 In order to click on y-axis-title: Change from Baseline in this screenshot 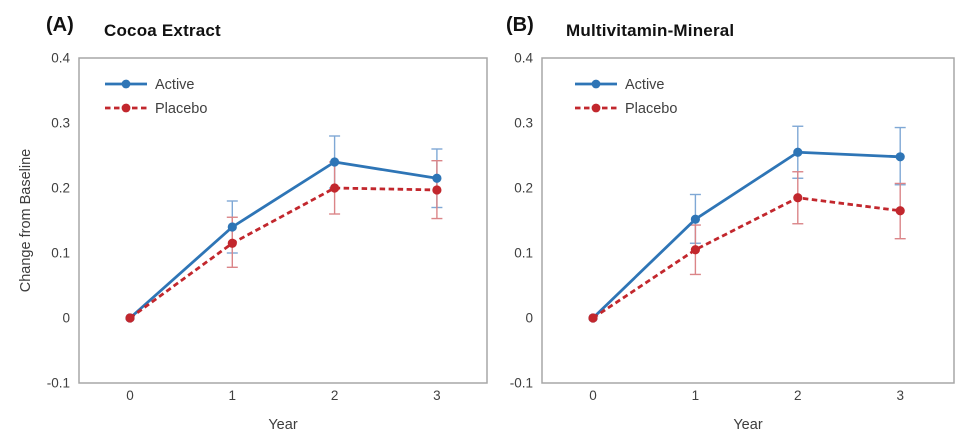, I will do `click(26, 220)`.